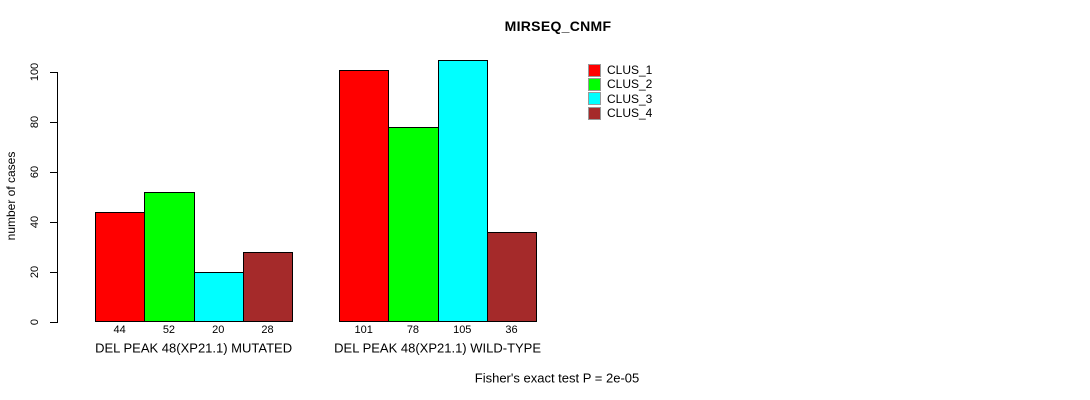 The image size is (1090, 400). I want to click on legend-item: CLUS_3, so click(620, 99).